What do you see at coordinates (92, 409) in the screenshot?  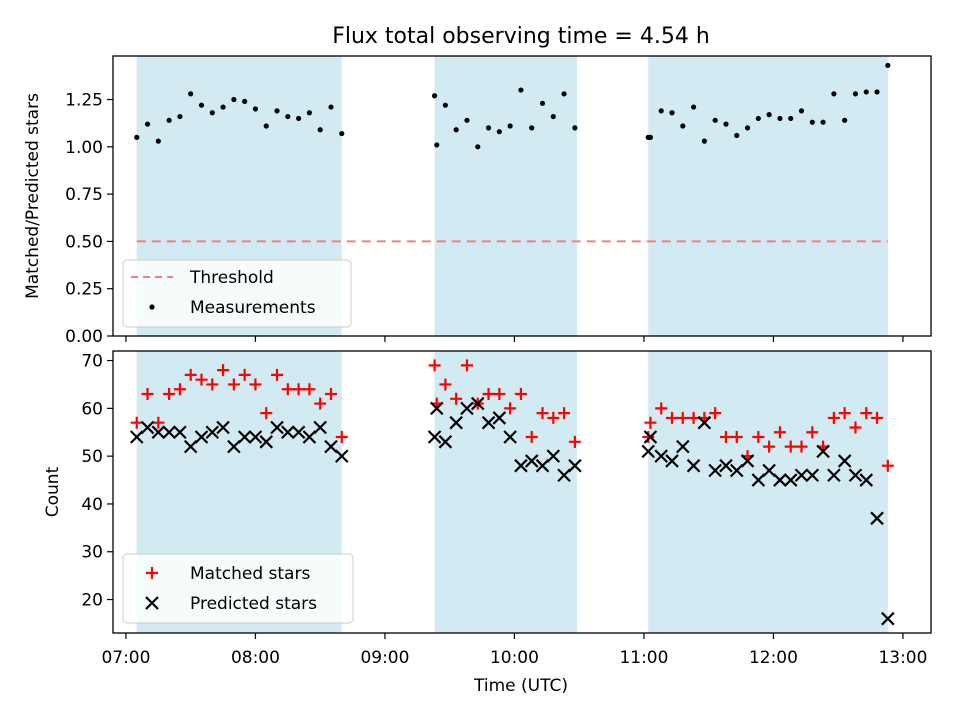 I see `count-y-tick-label: 60` at bounding box center [92, 409].